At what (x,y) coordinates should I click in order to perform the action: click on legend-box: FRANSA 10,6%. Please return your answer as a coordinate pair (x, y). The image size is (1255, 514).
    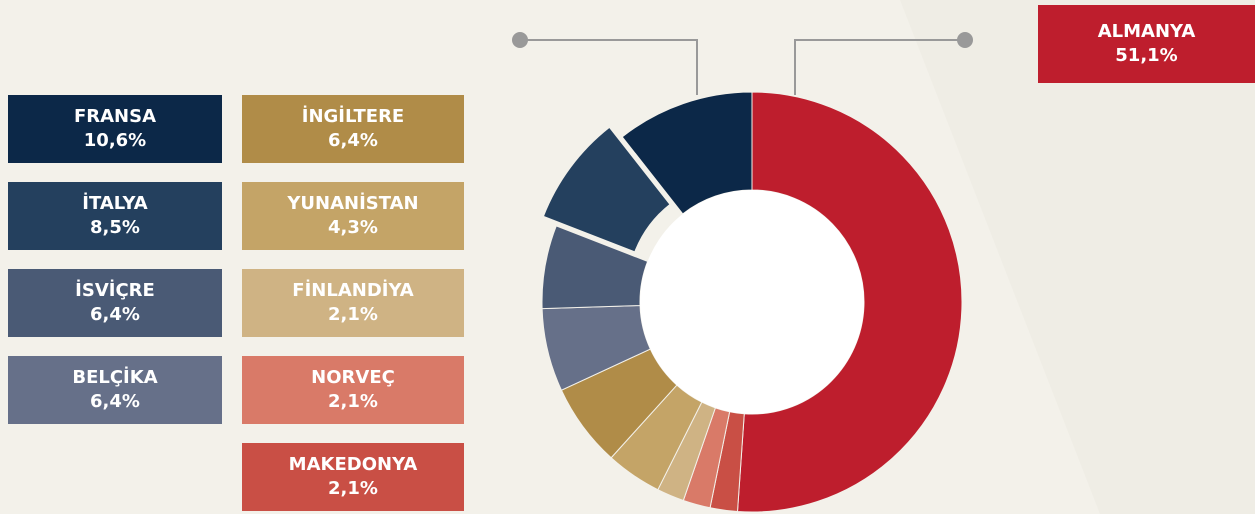
    Looking at the image, I should click on (115, 129).